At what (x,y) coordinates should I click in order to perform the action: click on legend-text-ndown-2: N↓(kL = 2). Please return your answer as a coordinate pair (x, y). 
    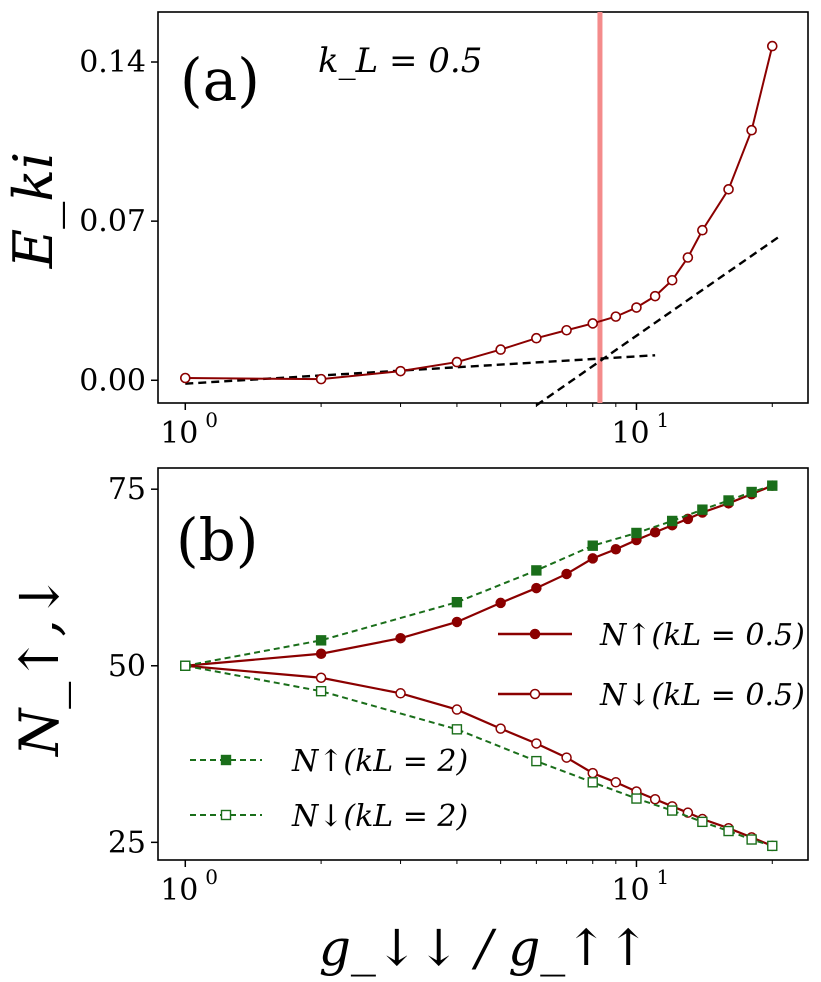
    Looking at the image, I should click on (379, 816).